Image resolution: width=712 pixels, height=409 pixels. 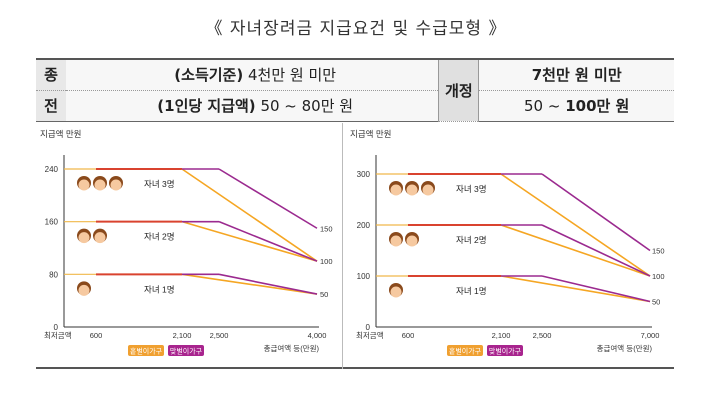 I want to click on page-title: 《 자녀장려금 지급요건 및 수급모형 》, so click(x=356, y=29).